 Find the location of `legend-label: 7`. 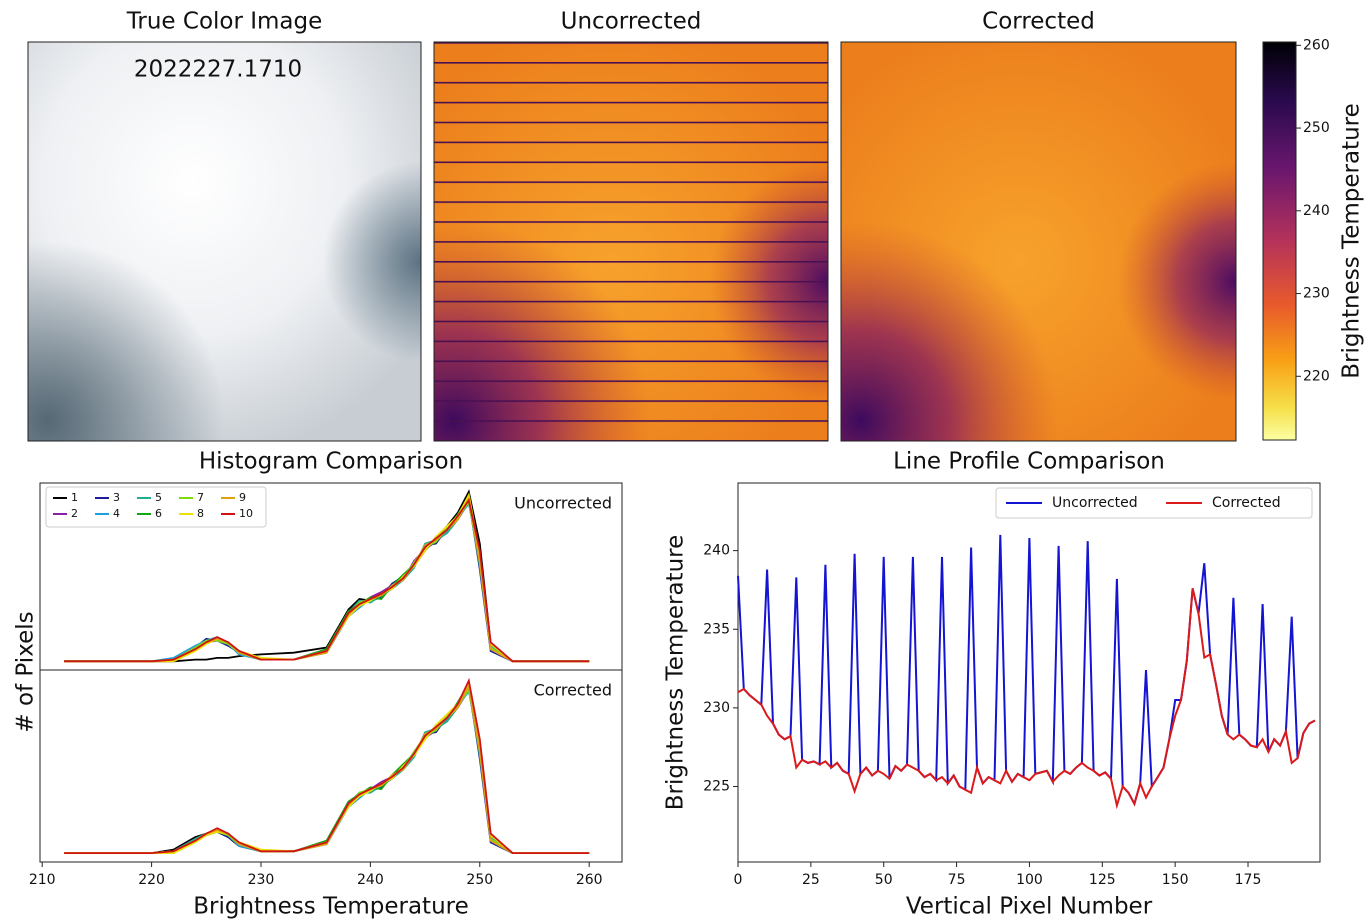

legend-label: 7 is located at coordinates (200, 497).